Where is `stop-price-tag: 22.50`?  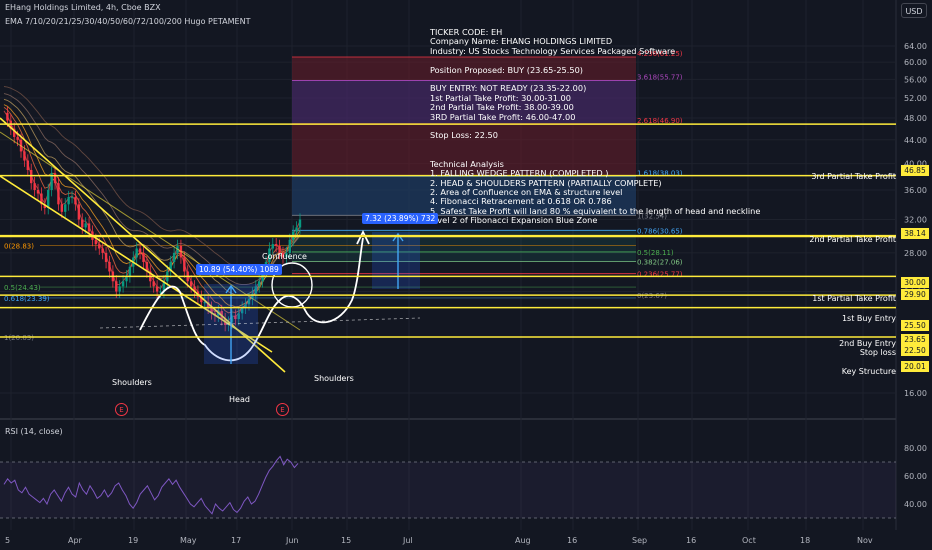
stop-price-tag: 22.50 is located at coordinates (915, 350).